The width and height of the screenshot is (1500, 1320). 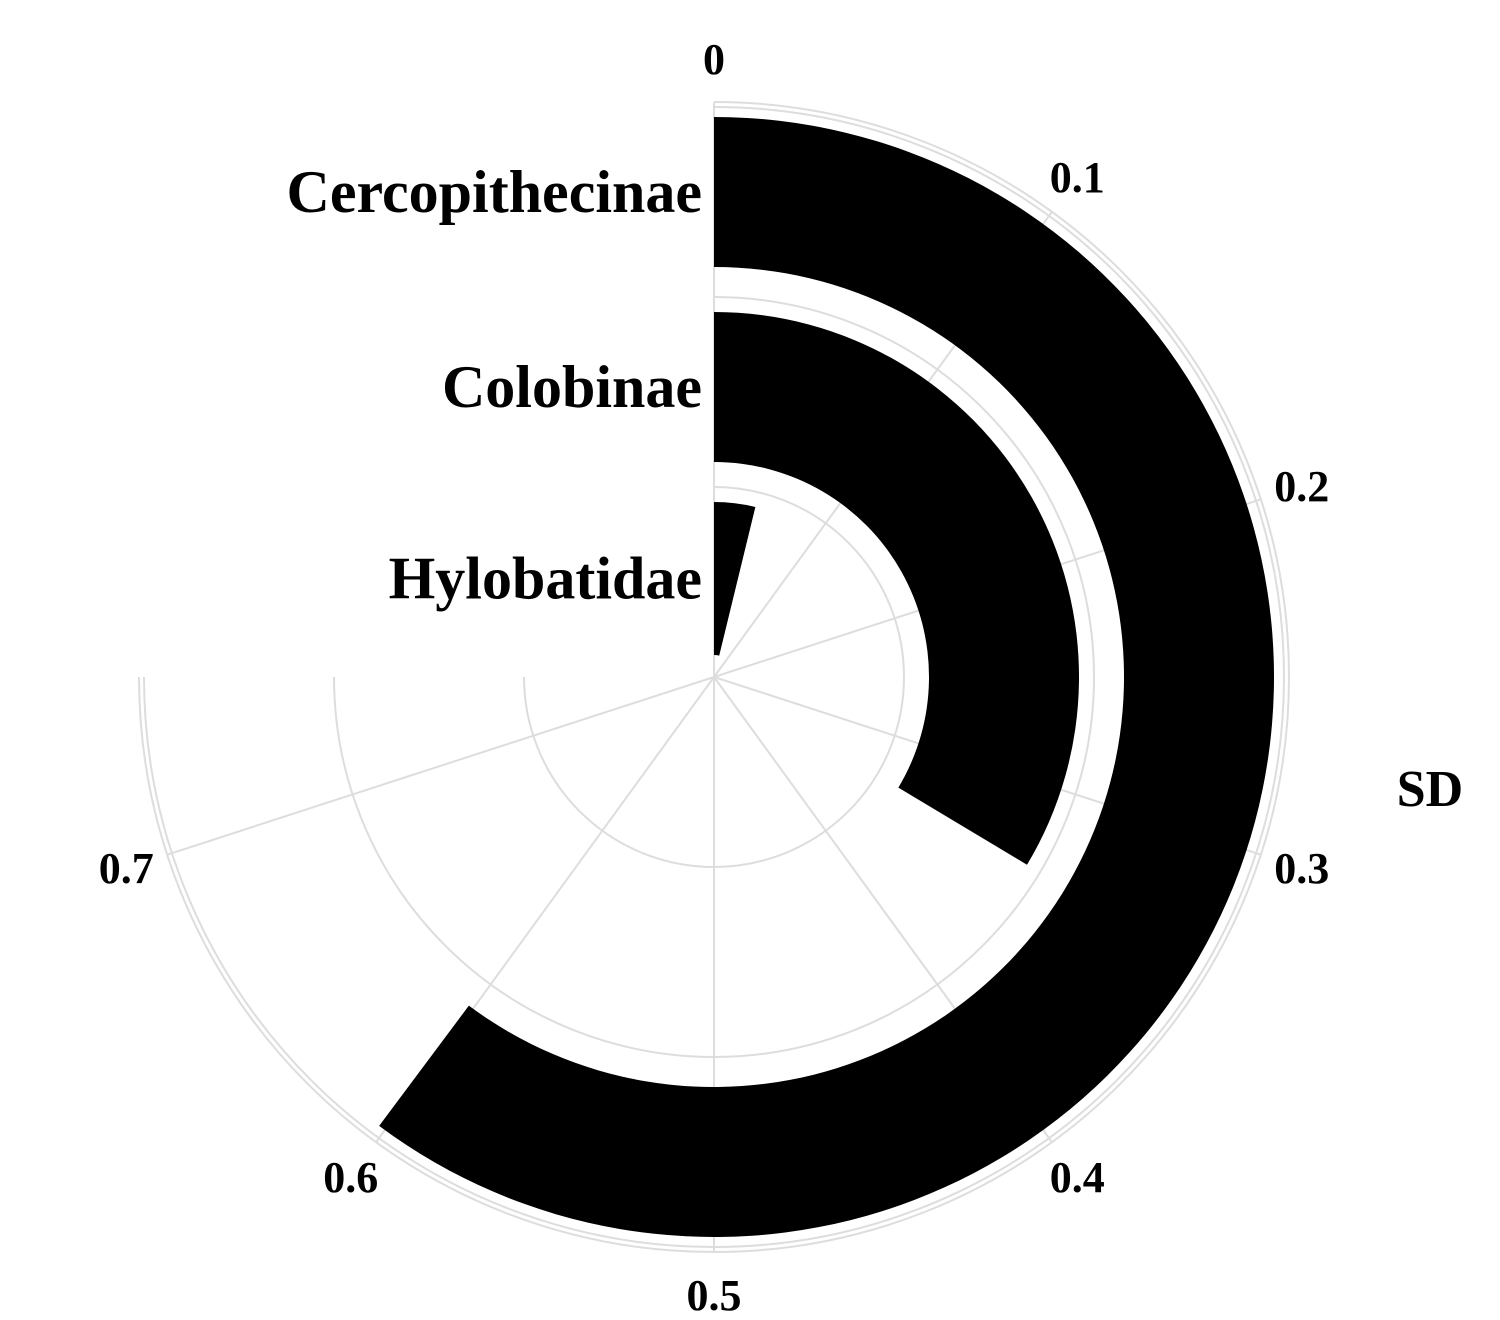 What do you see at coordinates (494, 192) in the screenshot?
I see `category-label: Cercopithecinae` at bounding box center [494, 192].